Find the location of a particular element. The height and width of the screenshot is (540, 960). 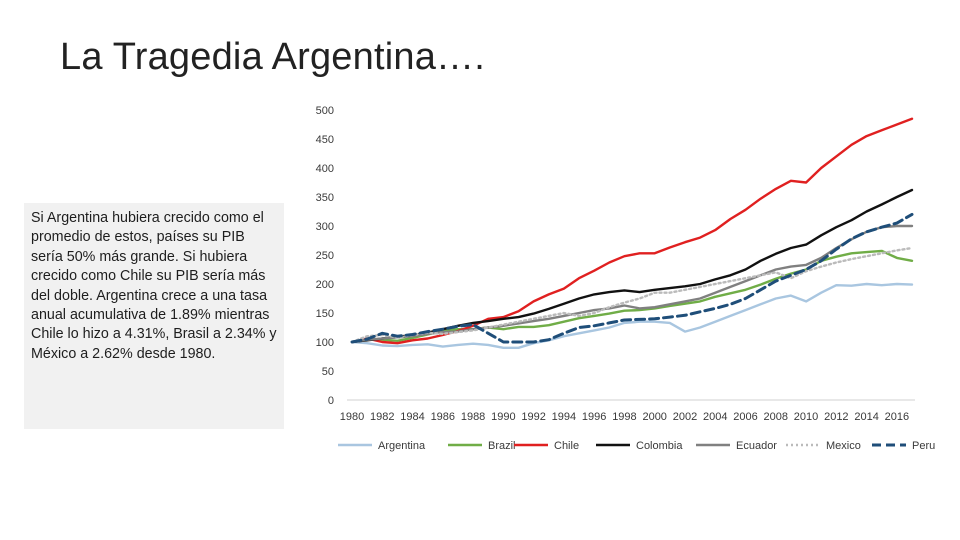

x-tick-label: 2012 is located at coordinates (836, 417).